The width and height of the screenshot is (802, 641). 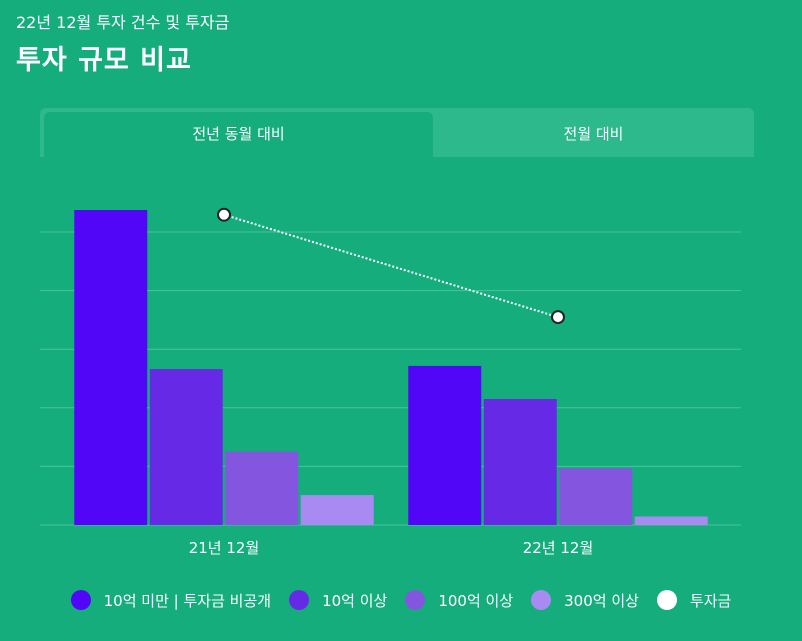 What do you see at coordinates (601, 600) in the screenshot?
I see `legend-label: 300억 이상` at bounding box center [601, 600].